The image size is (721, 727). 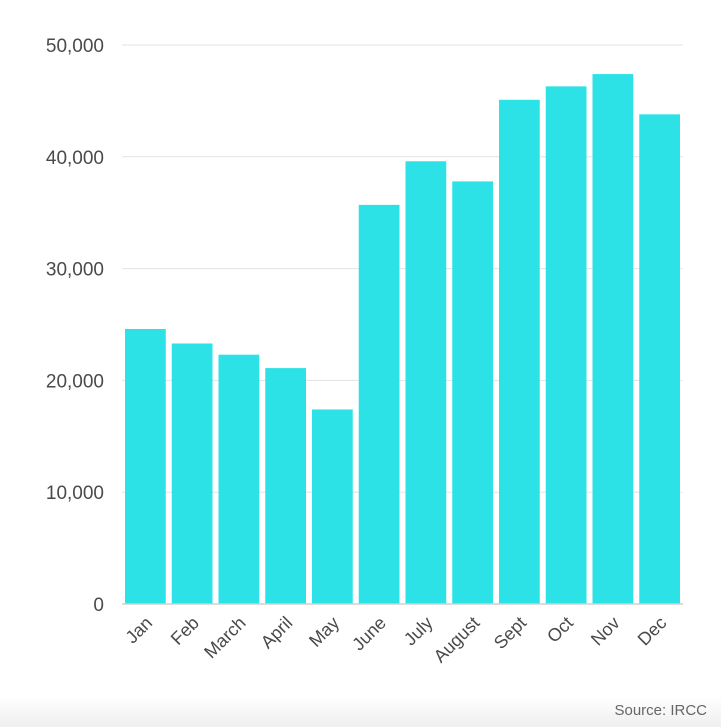 What do you see at coordinates (98, 605) in the screenshot?
I see `y-tick-label: 0` at bounding box center [98, 605].